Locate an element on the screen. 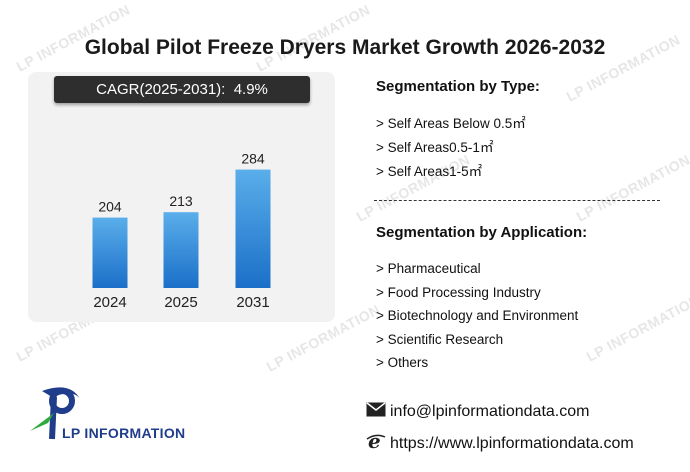 This screenshot has height=472, width=690. browser-e-icon: e is located at coordinates (376, 442).